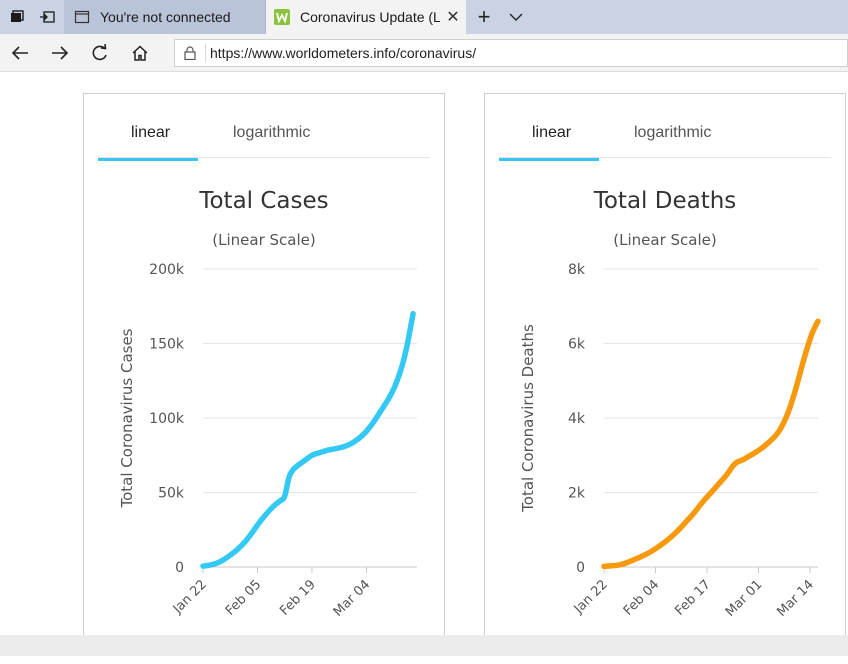 This screenshot has height=664, width=848. Describe the element at coordinates (352, 598) in the screenshot. I see `x-tick-label: Mar 04` at that location.